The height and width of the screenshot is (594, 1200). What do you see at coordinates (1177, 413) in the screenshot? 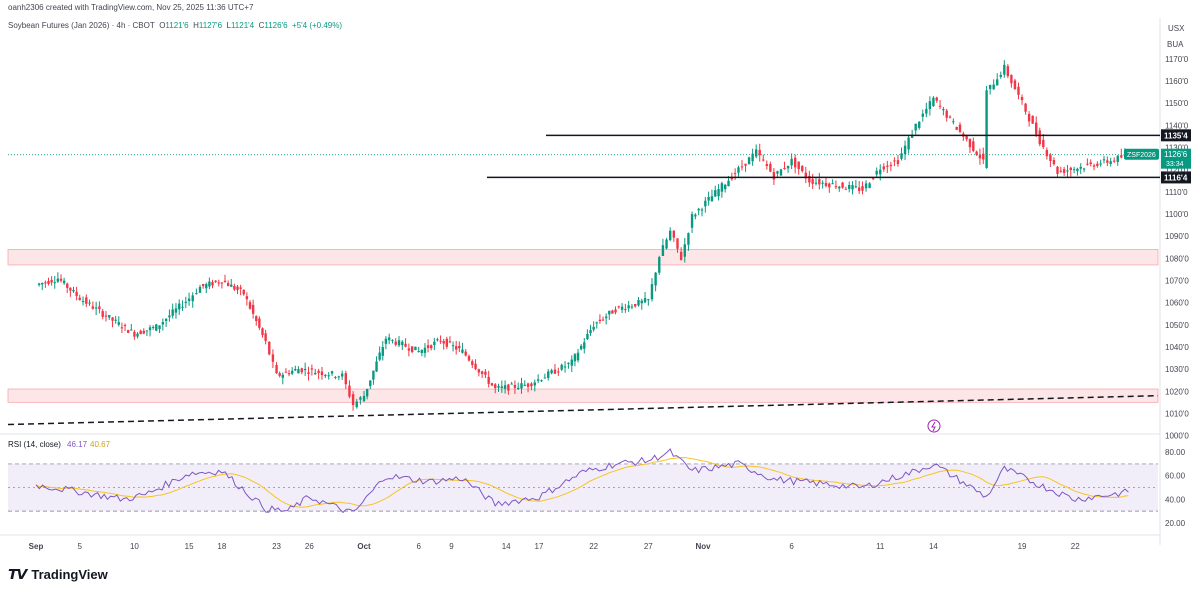
I see `price-tick-label: 1010'0` at bounding box center [1177, 413].